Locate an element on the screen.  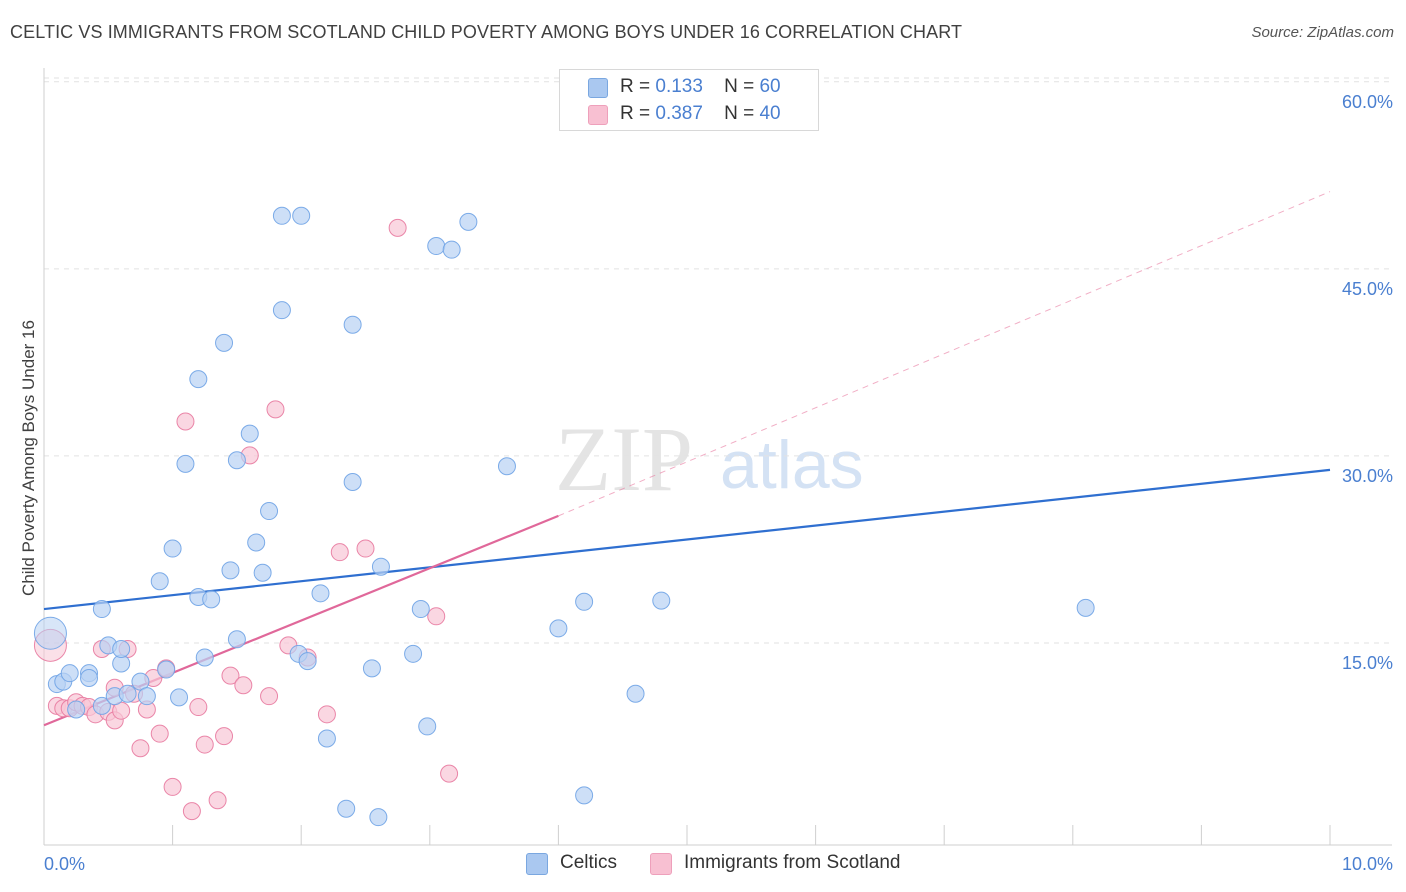
legend-r-value: 0.133 is located at coordinates (679, 86).